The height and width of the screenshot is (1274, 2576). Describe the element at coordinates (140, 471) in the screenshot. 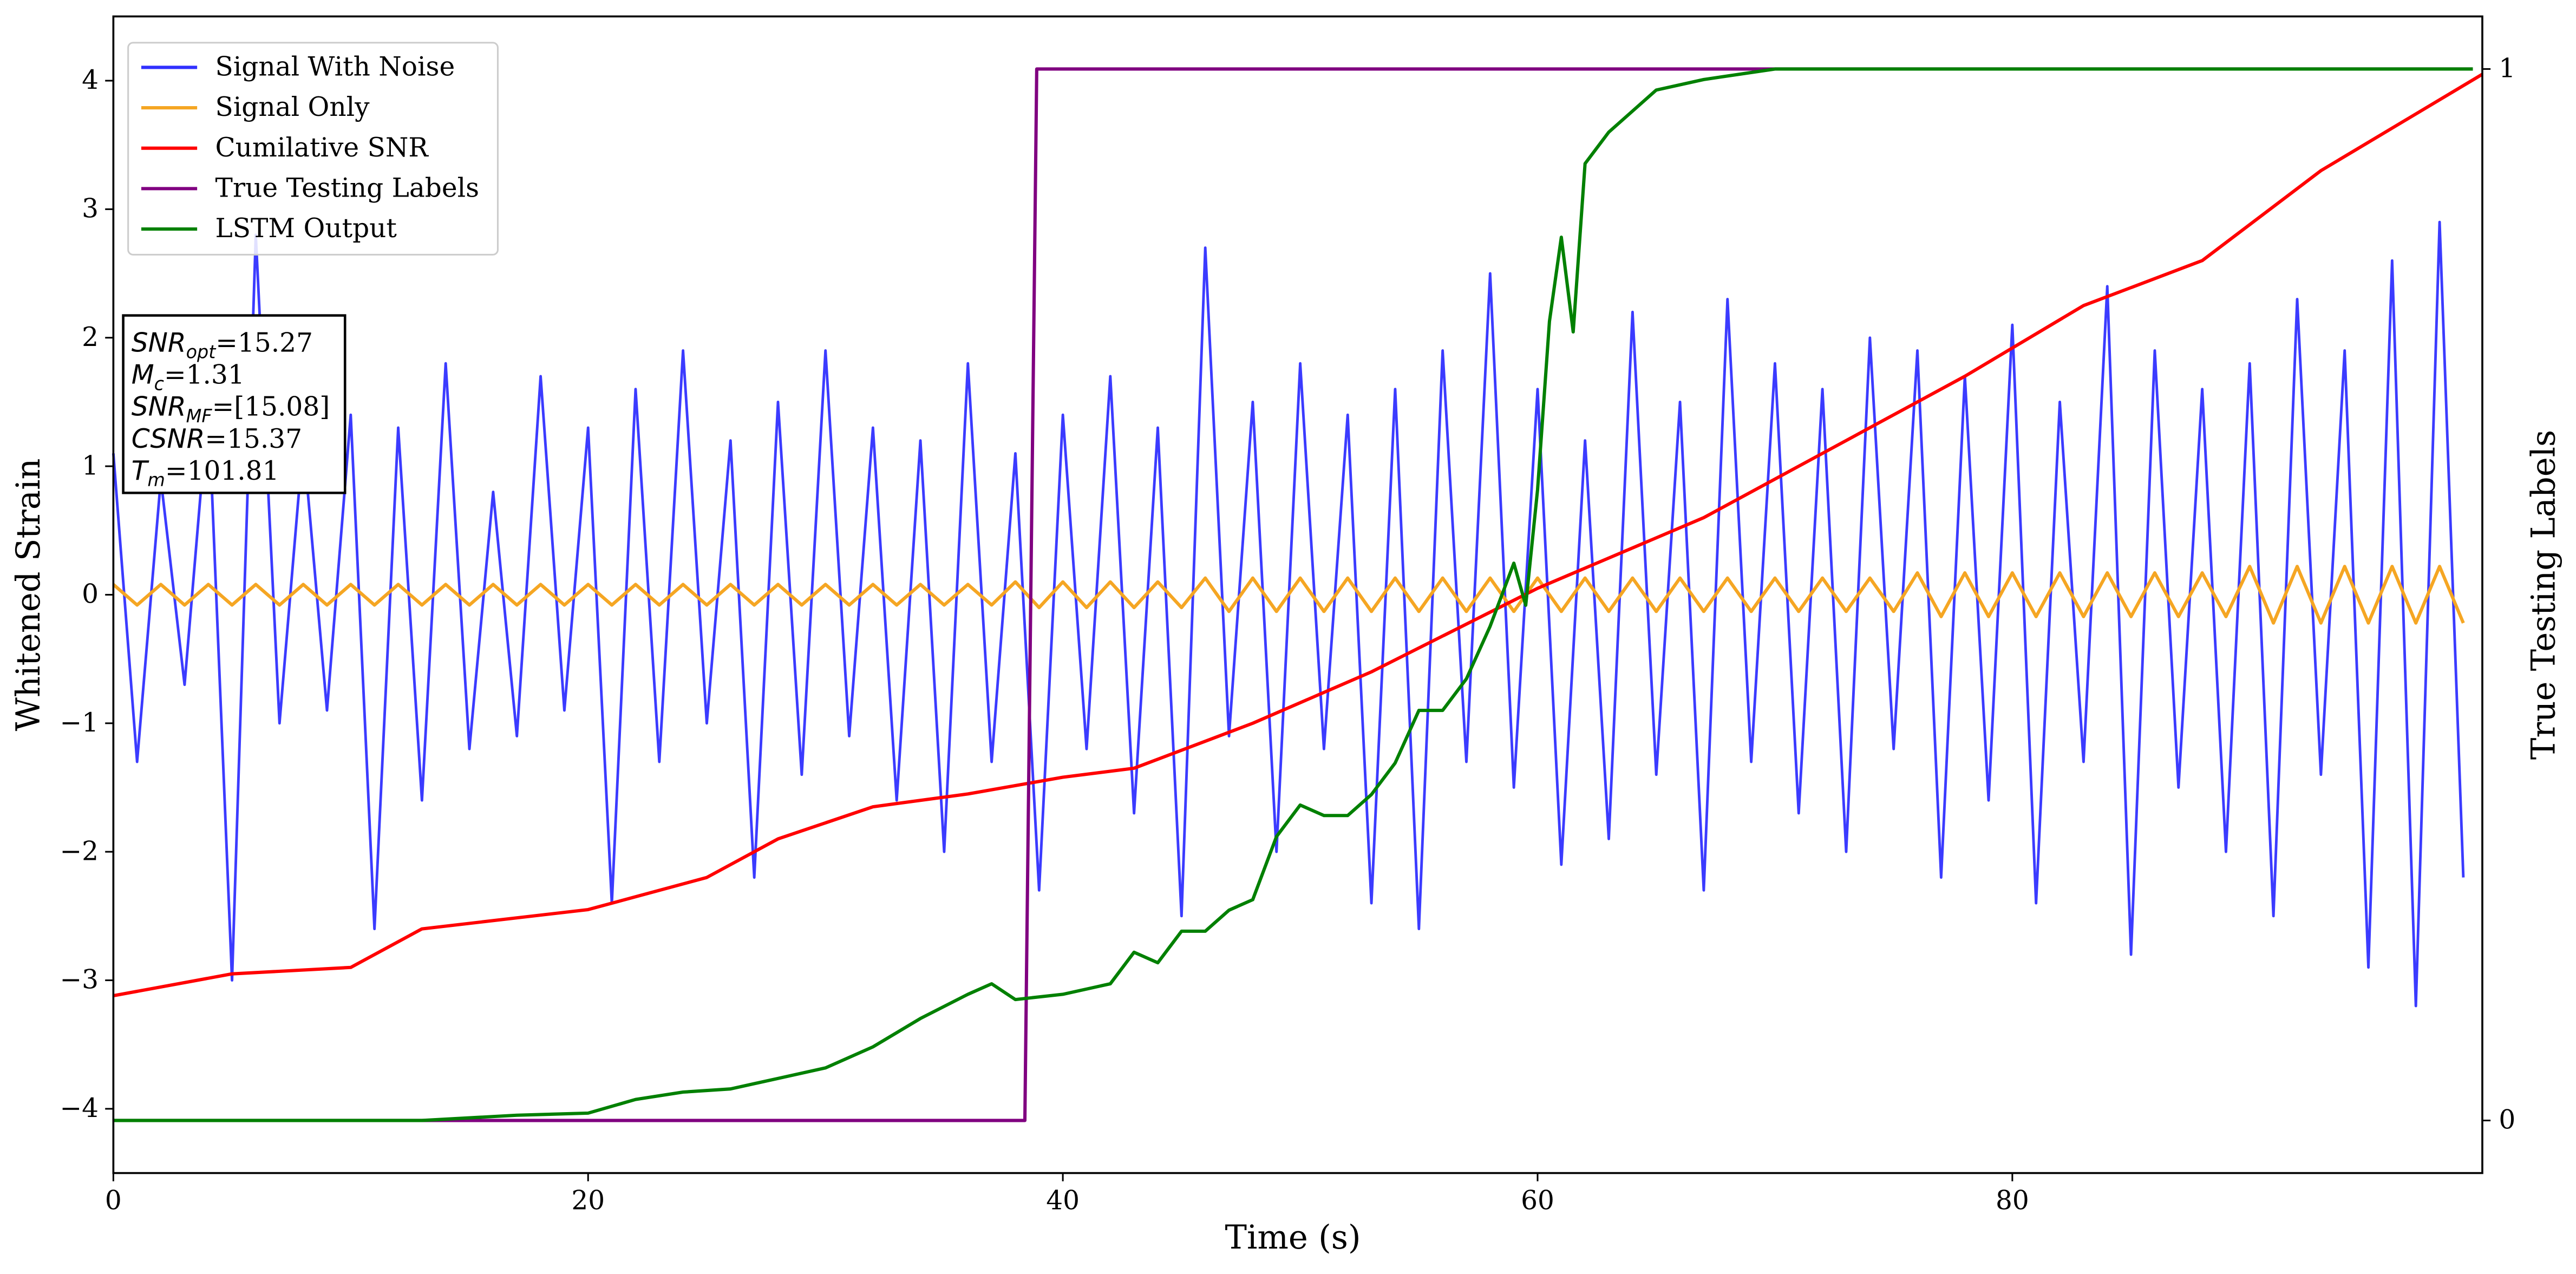

I see `annotation-symbol: T` at that location.